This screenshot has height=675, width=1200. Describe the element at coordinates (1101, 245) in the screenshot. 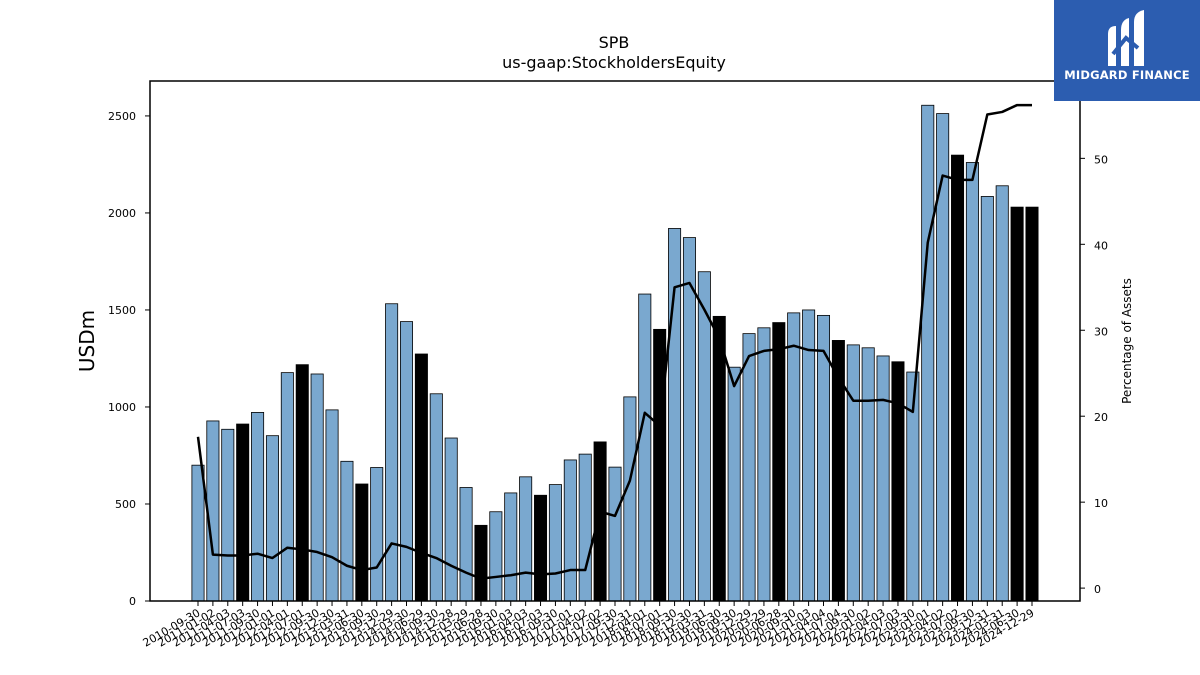

I see `y2-tick-label: 40` at that location.